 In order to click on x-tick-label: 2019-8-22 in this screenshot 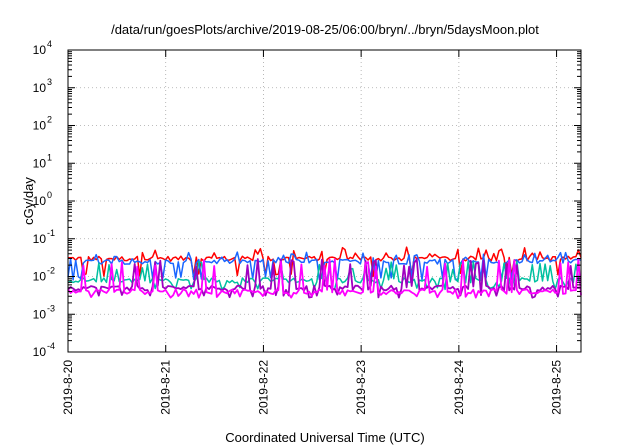, I will do `click(263, 387)`.